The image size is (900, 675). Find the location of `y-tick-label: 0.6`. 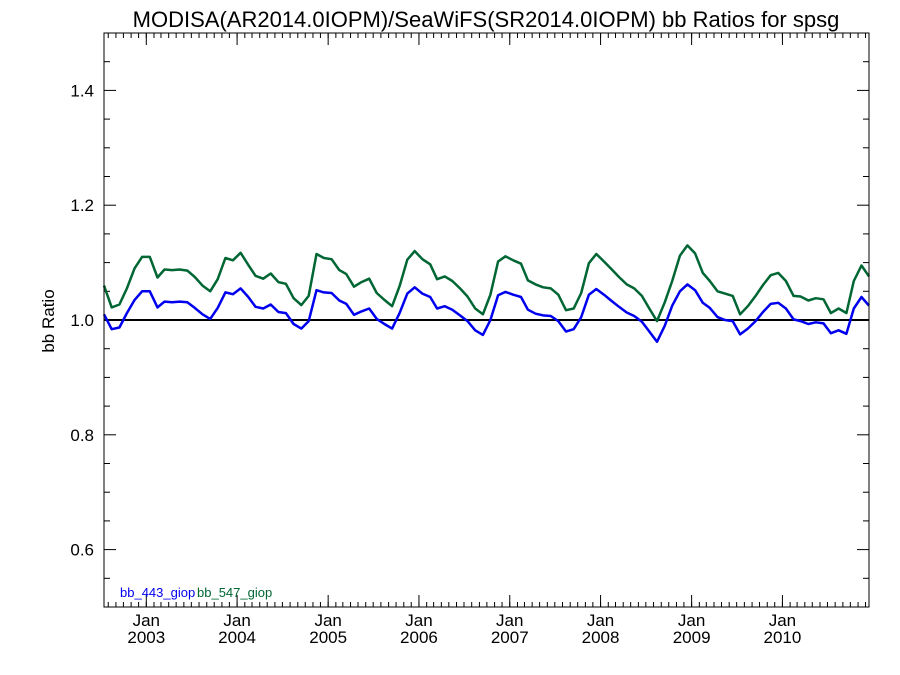

y-tick-label: 0.6 is located at coordinates (82, 550).